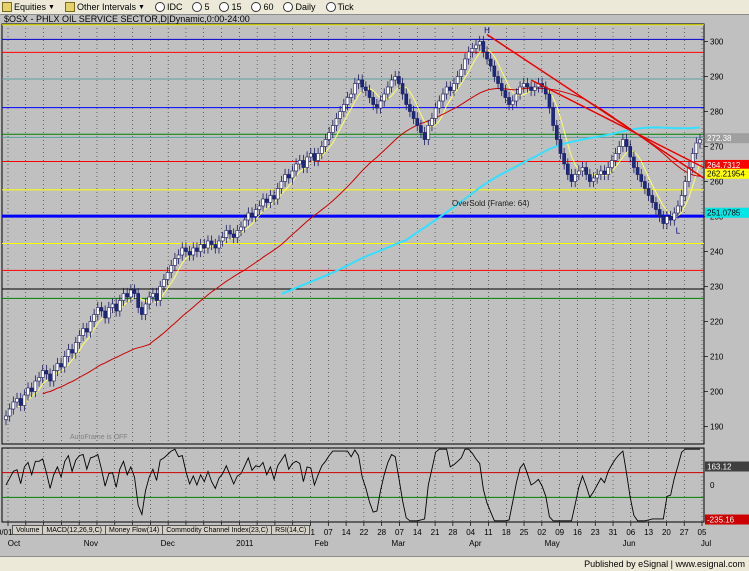  I want to click on tab-cci: Commodity Channel Index(23,C), so click(217, 530).